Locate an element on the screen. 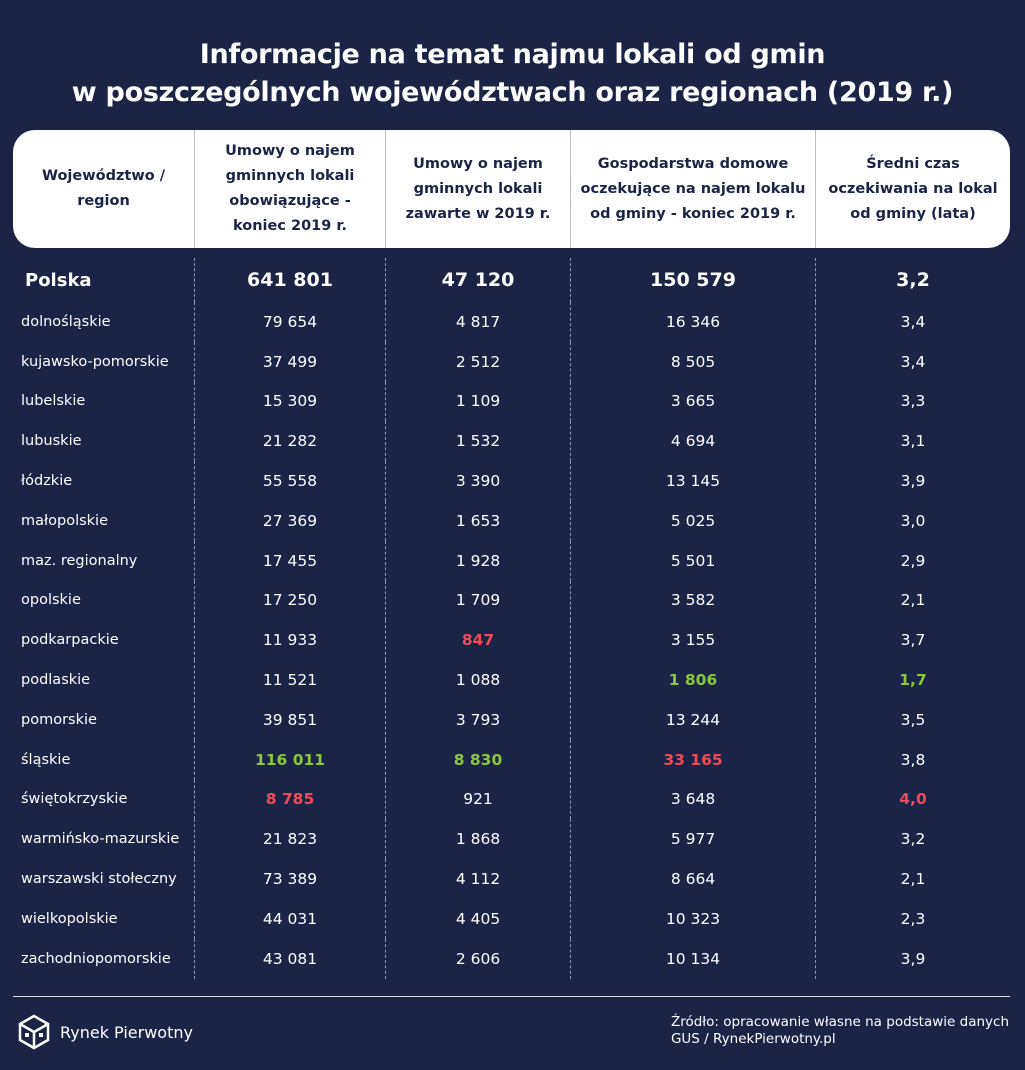 Image resolution: width=1025 pixels, height=1070 pixels. region-name: małopolskie is located at coordinates (104, 520).